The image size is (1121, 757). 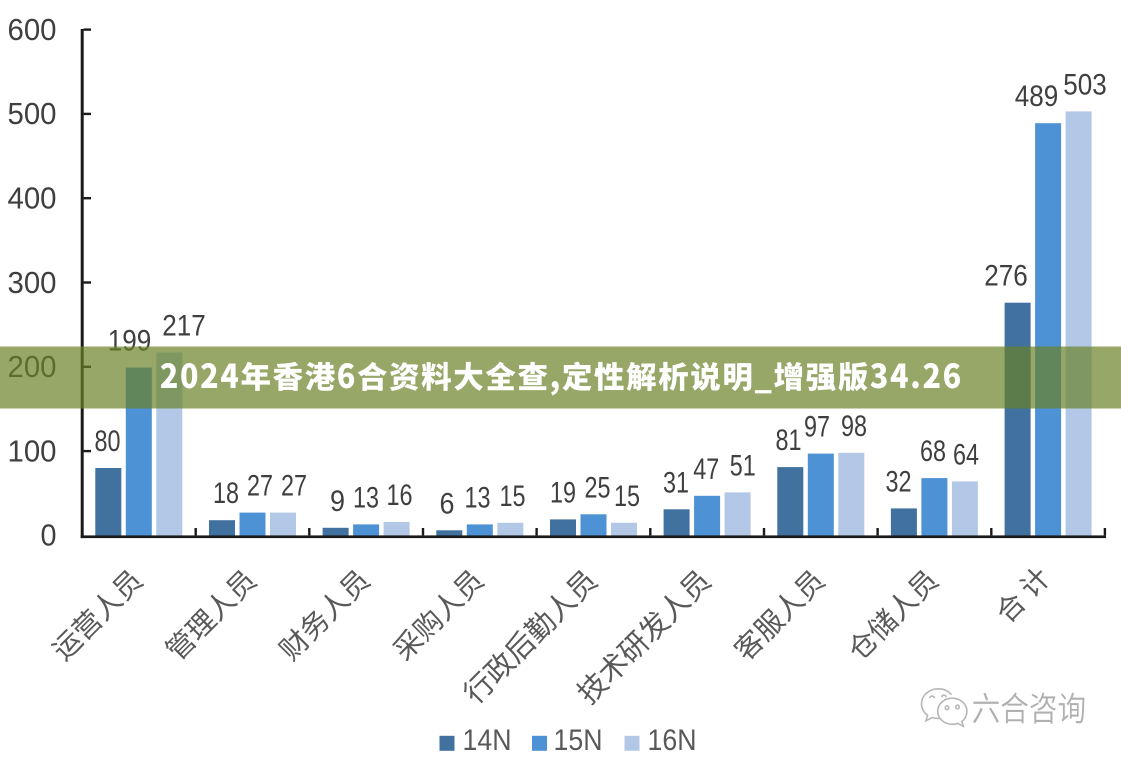 What do you see at coordinates (1037, 96) in the screenshot?
I see `svg-text: 489` at bounding box center [1037, 96].